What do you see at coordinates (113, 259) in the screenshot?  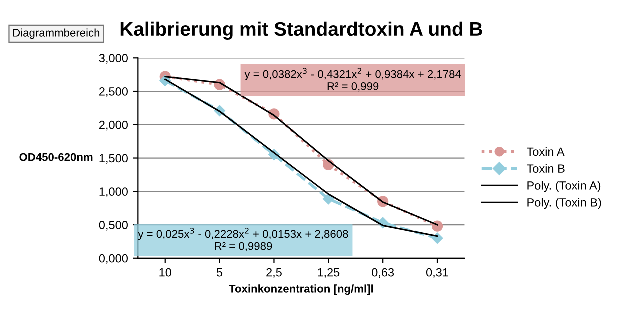 I see `y-tick-label: 0,000` at bounding box center [113, 259].